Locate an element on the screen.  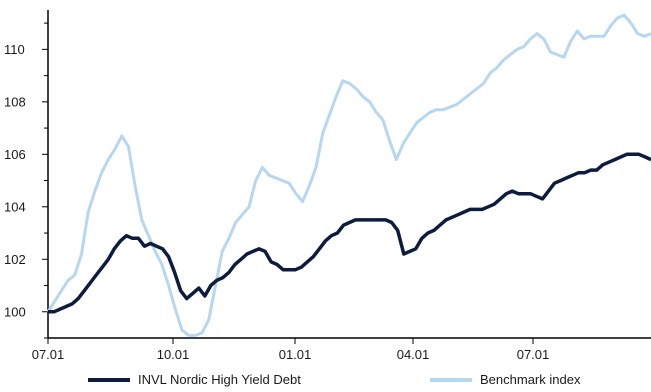
x-ticks: 07.01 10.01 01.01 04.01 07.01 is located at coordinates (291, 350).